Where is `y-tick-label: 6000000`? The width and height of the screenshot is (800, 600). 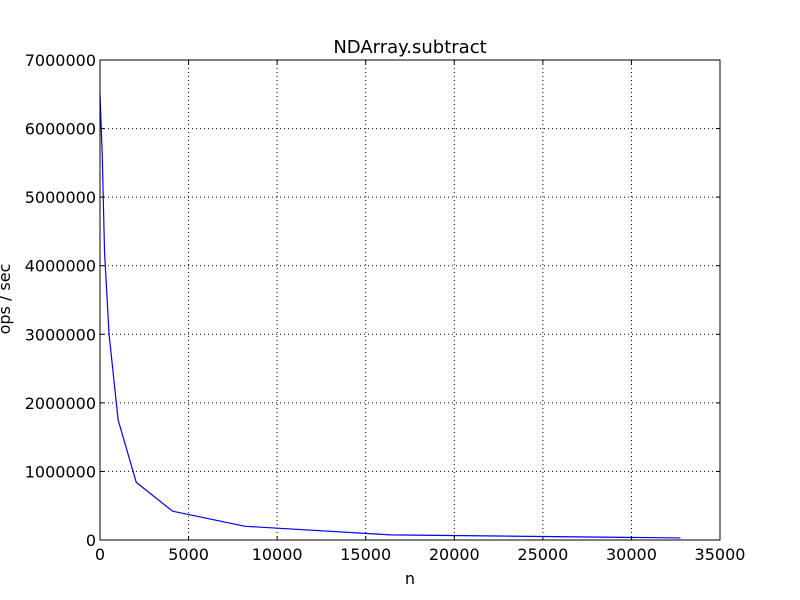
y-tick-label: 6000000 is located at coordinates (60, 129).